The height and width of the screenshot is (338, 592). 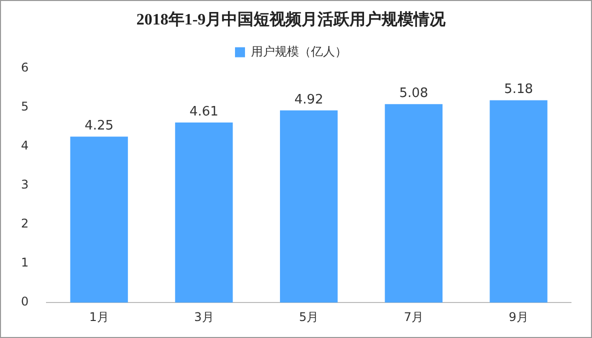 What do you see at coordinates (24, 223) in the screenshot?
I see `y-tick-label: 2` at bounding box center [24, 223].